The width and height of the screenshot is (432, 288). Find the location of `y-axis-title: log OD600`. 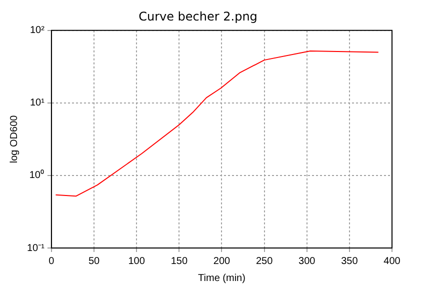

y-axis-title: log OD600 is located at coordinates (14, 139).